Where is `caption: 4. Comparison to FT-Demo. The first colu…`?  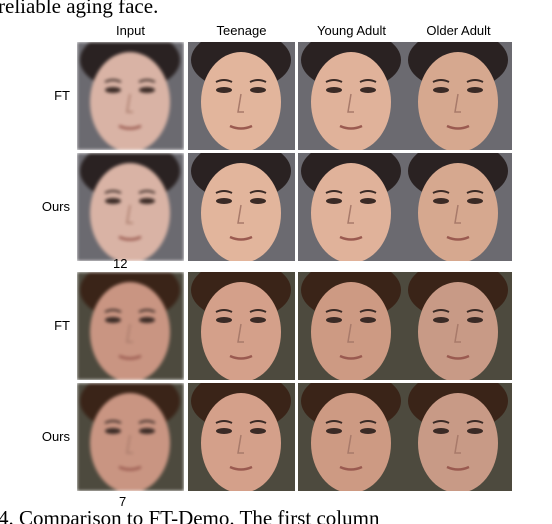
caption: 4. Comparison to FT-Demo. The first colu… is located at coordinates (190, 515).